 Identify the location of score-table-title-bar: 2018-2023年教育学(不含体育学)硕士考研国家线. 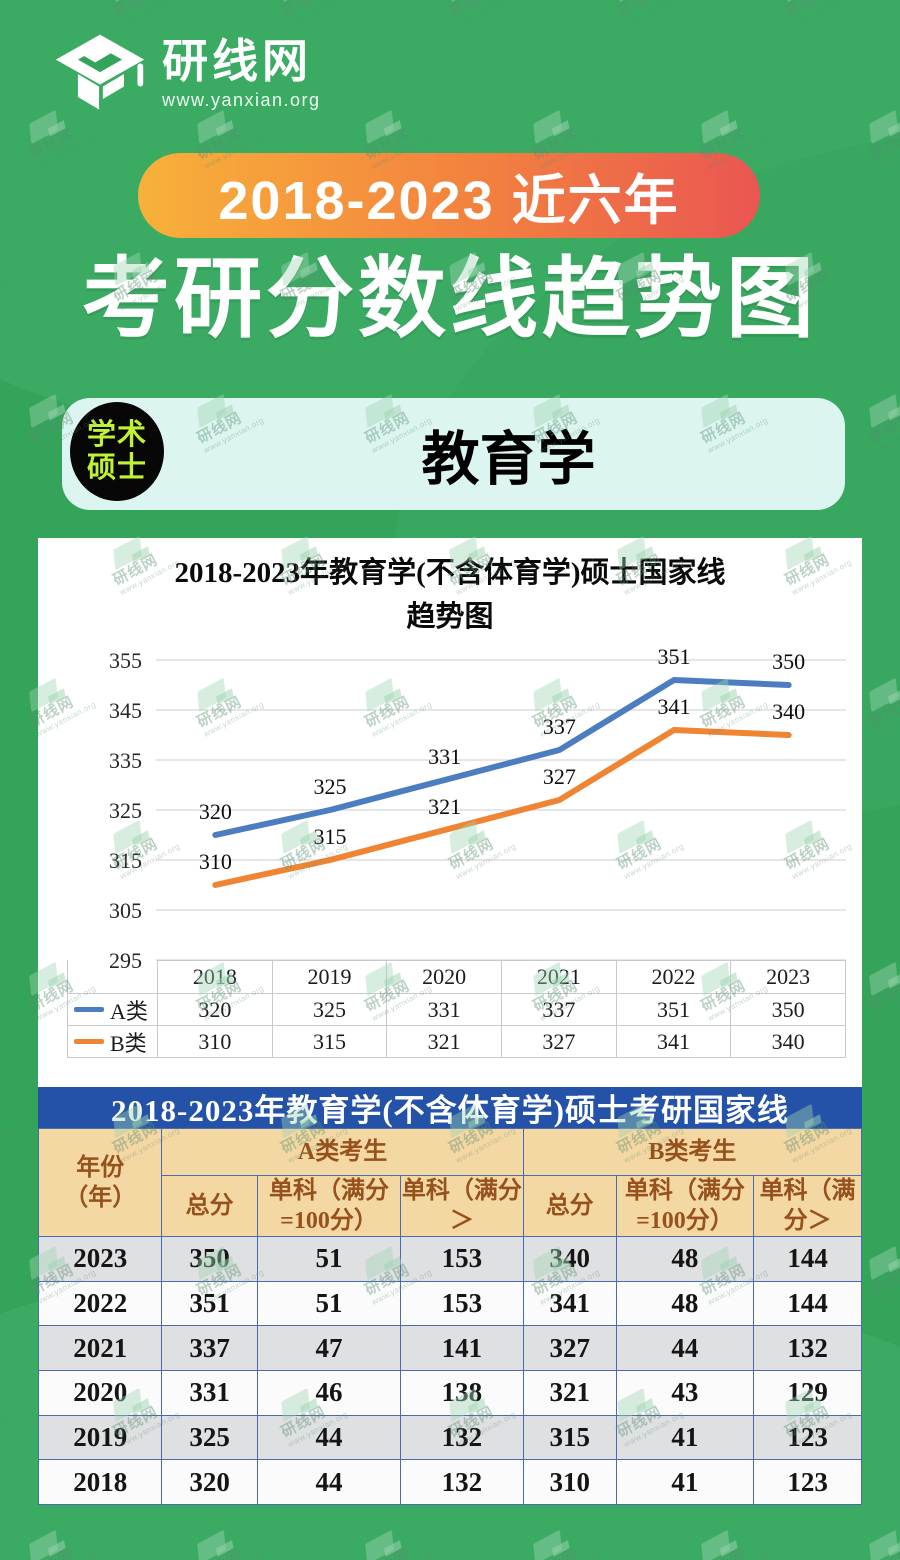
(450, 1107).